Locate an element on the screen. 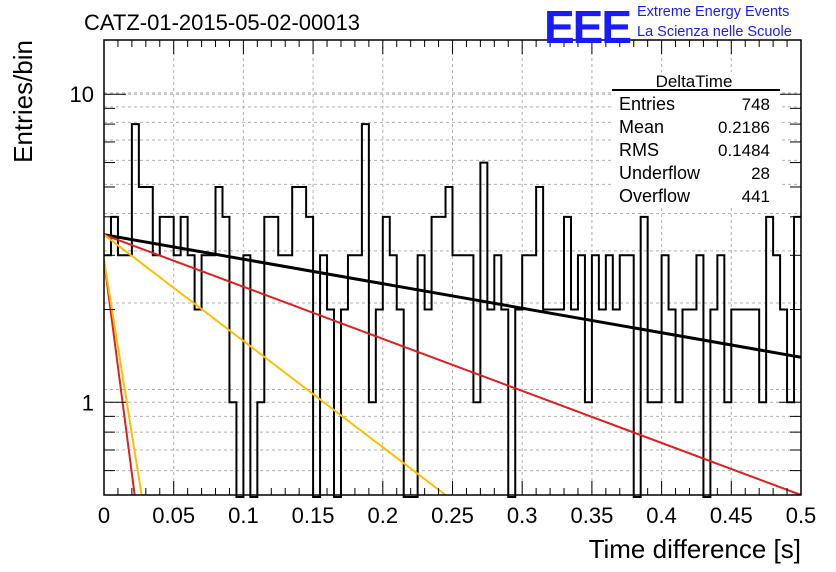  stats-value: 0.2186 is located at coordinates (744, 127).